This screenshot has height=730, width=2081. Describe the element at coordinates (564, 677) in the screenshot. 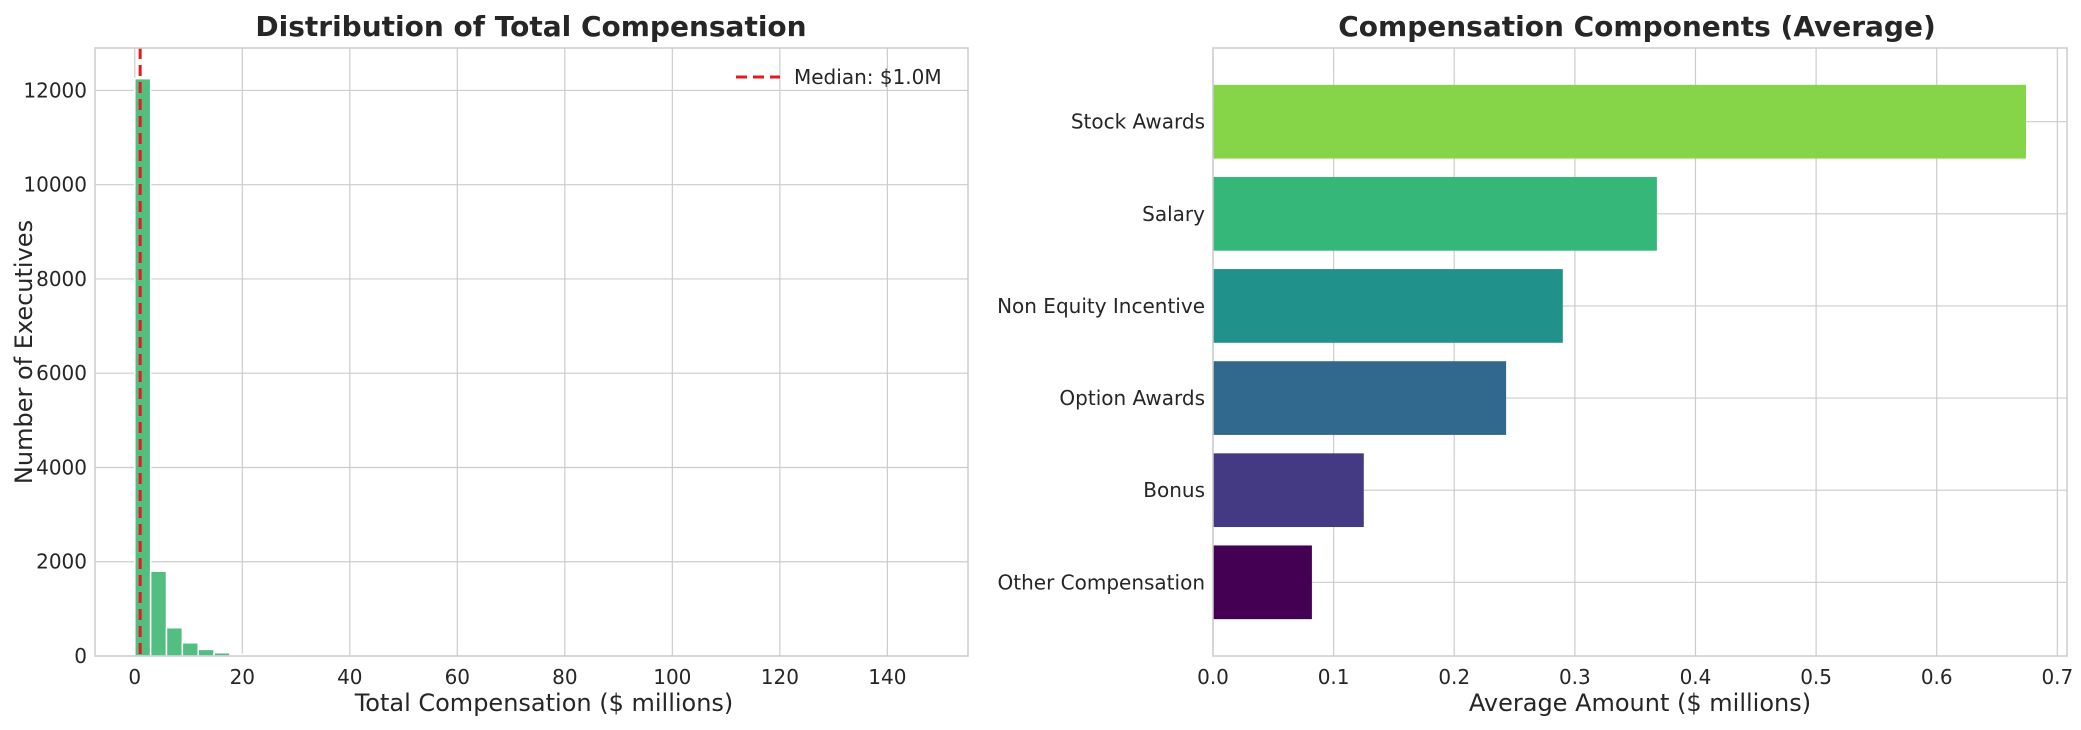

I see `histogram-x-tick-label: 80` at that location.